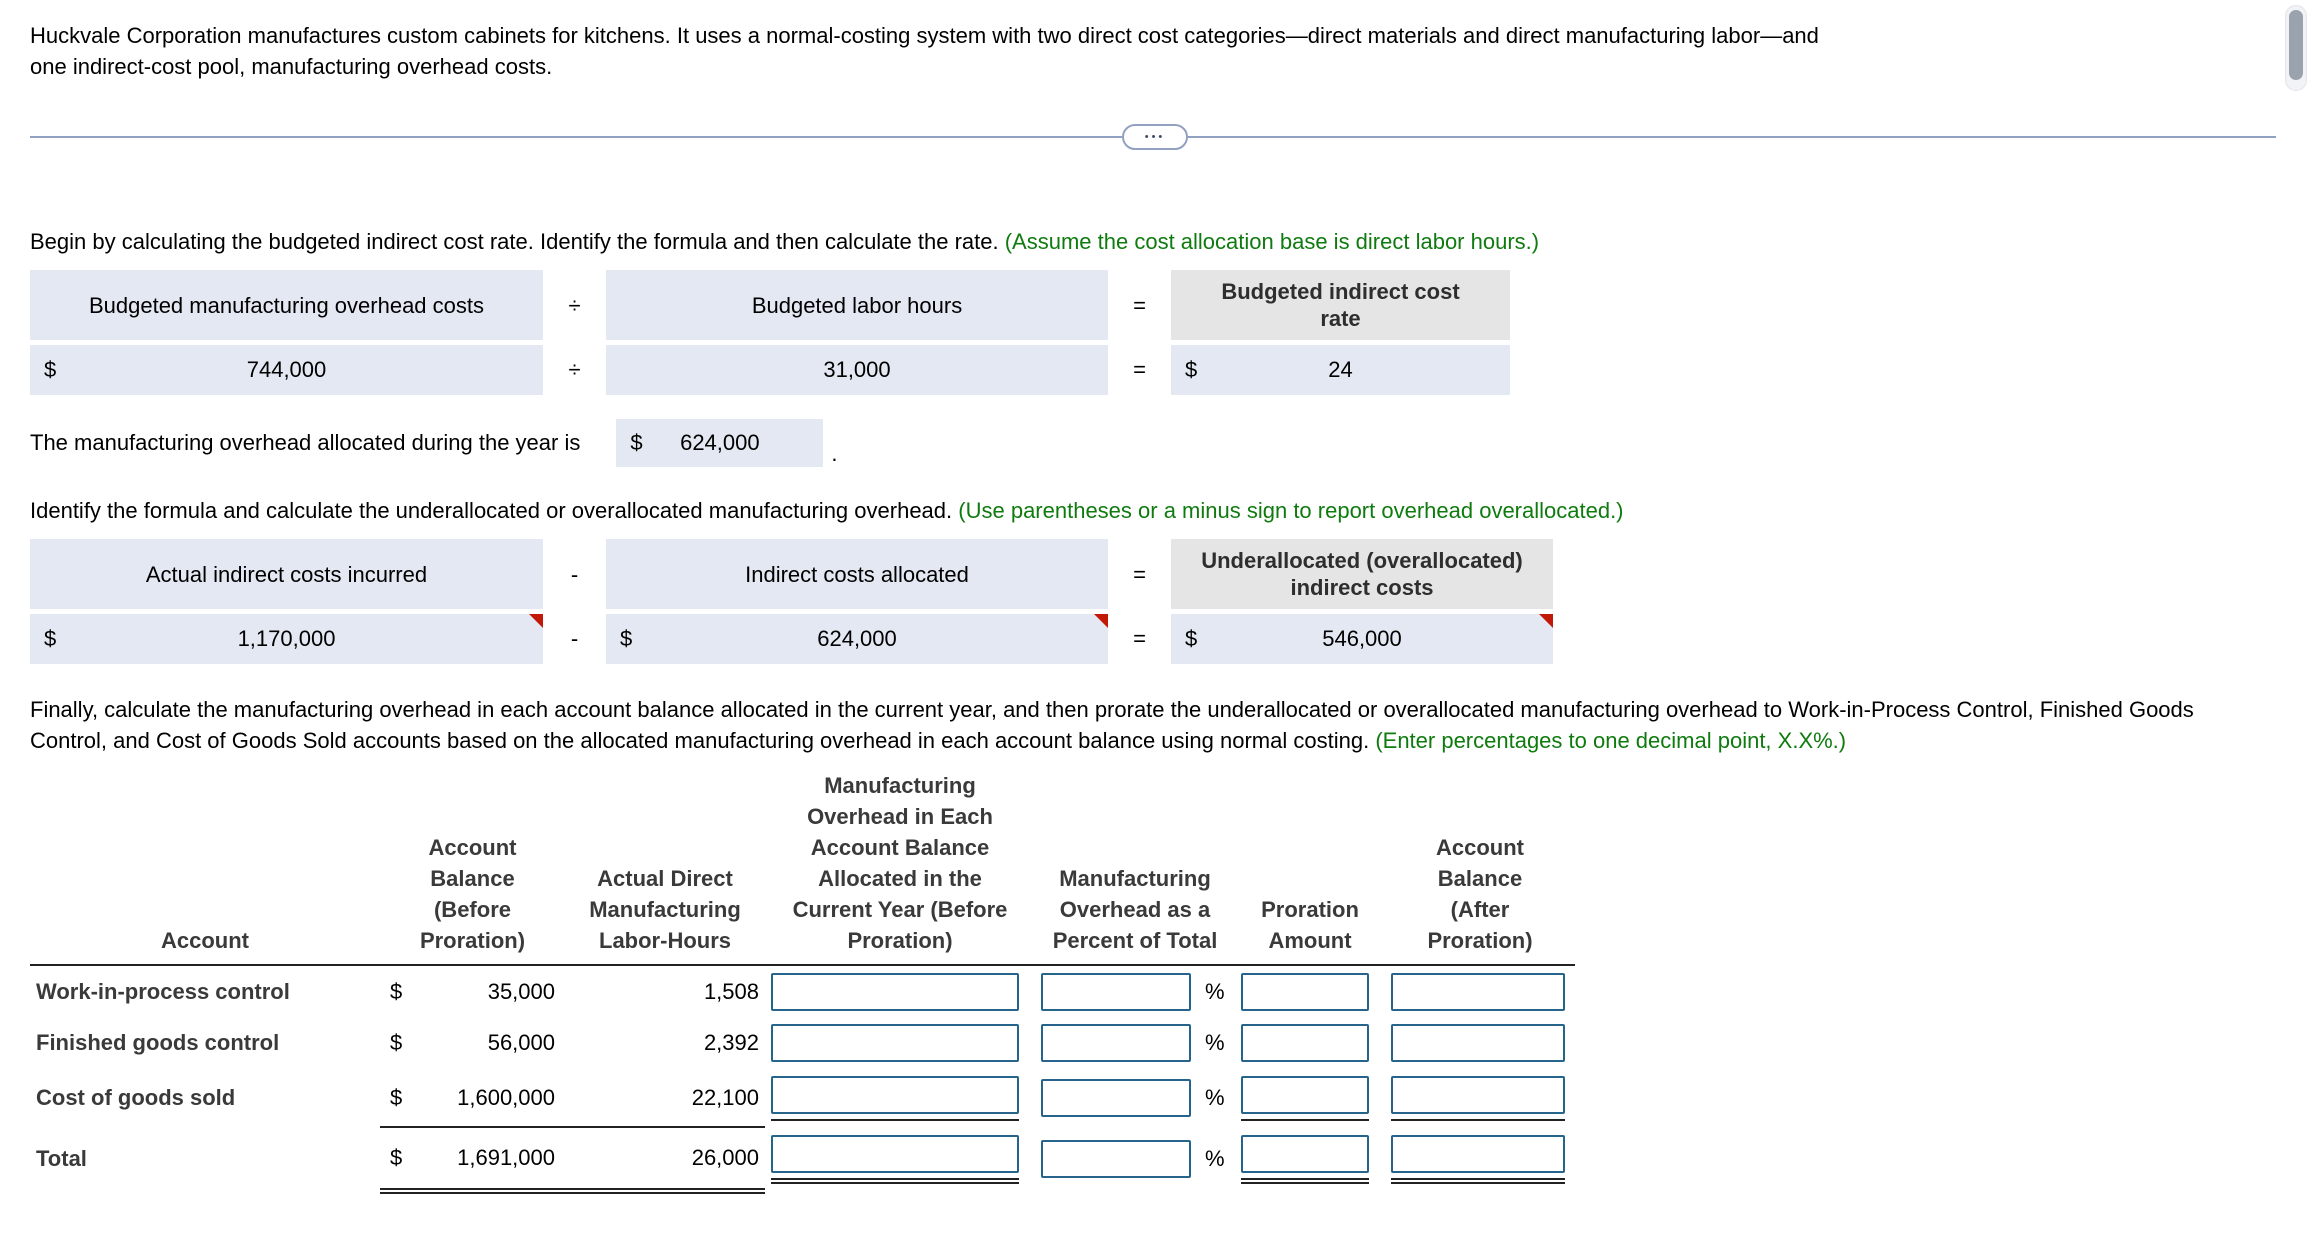 The height and width of the screenshot is (1238, 2311). Describe the element at coordinates (521, 1042) in the screenshot. I see `balance-before-value: 56,000` at that location.